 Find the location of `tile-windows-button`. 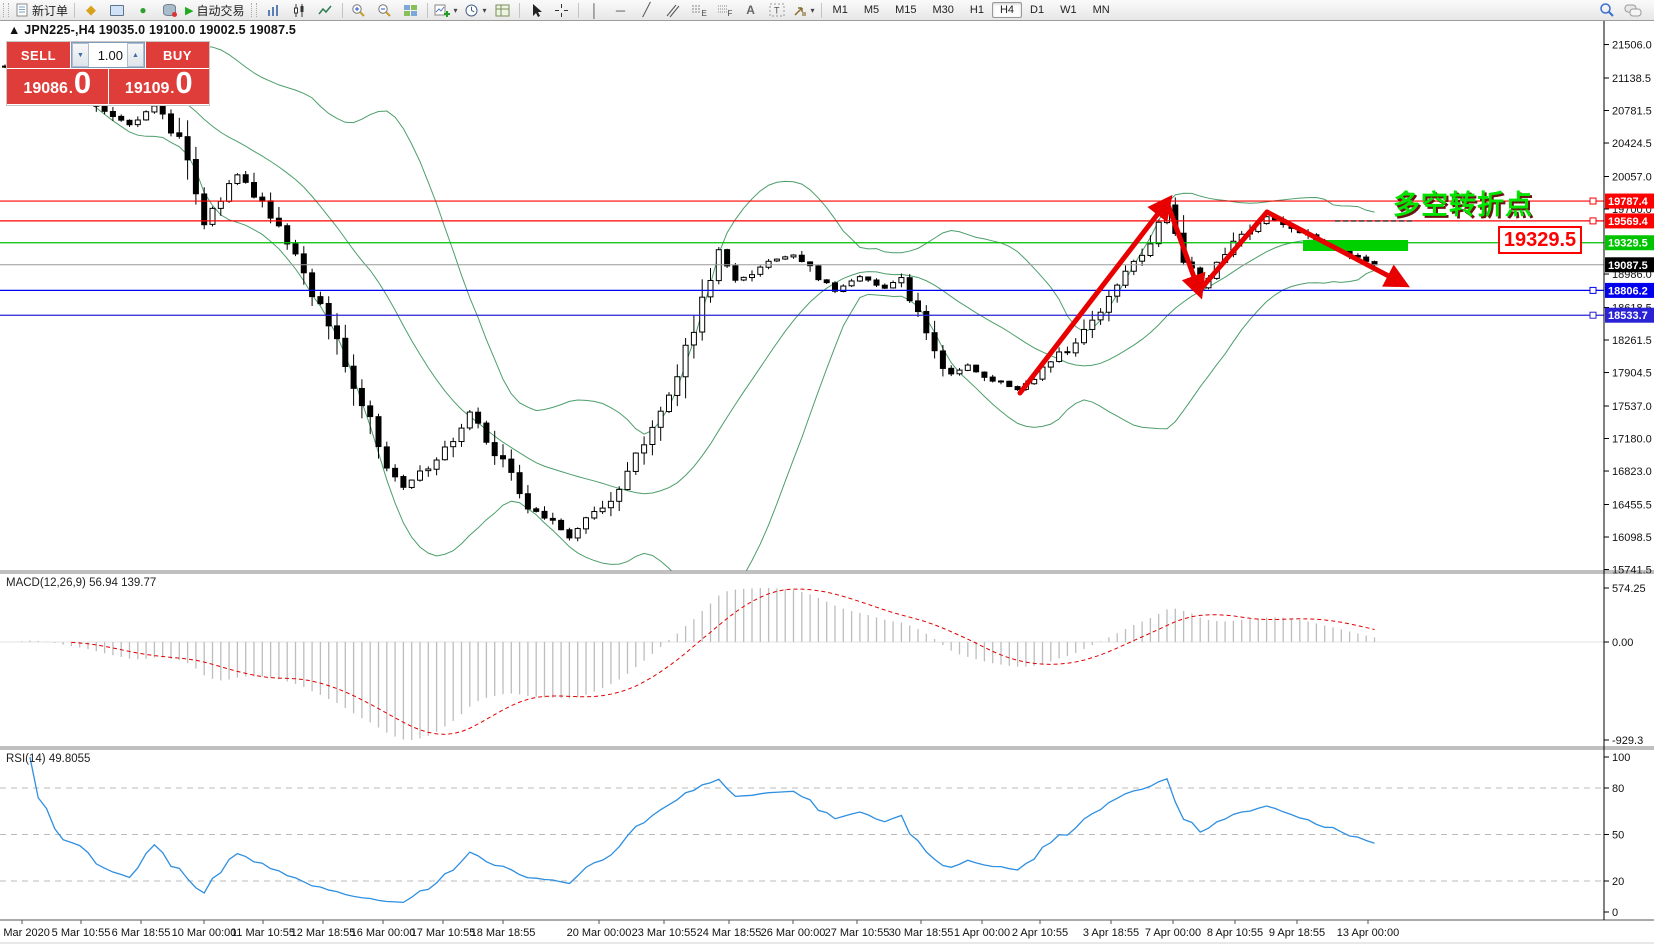

tile-windows-button is located at coordinates (411, 10).